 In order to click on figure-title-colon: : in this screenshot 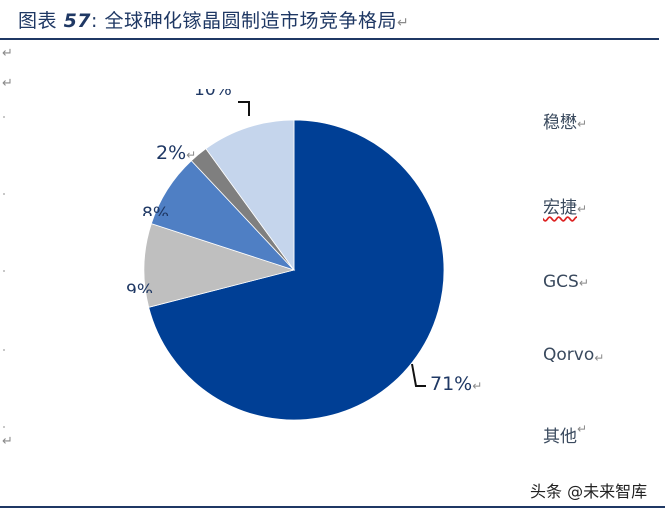, I will do `click(94, 21)`.